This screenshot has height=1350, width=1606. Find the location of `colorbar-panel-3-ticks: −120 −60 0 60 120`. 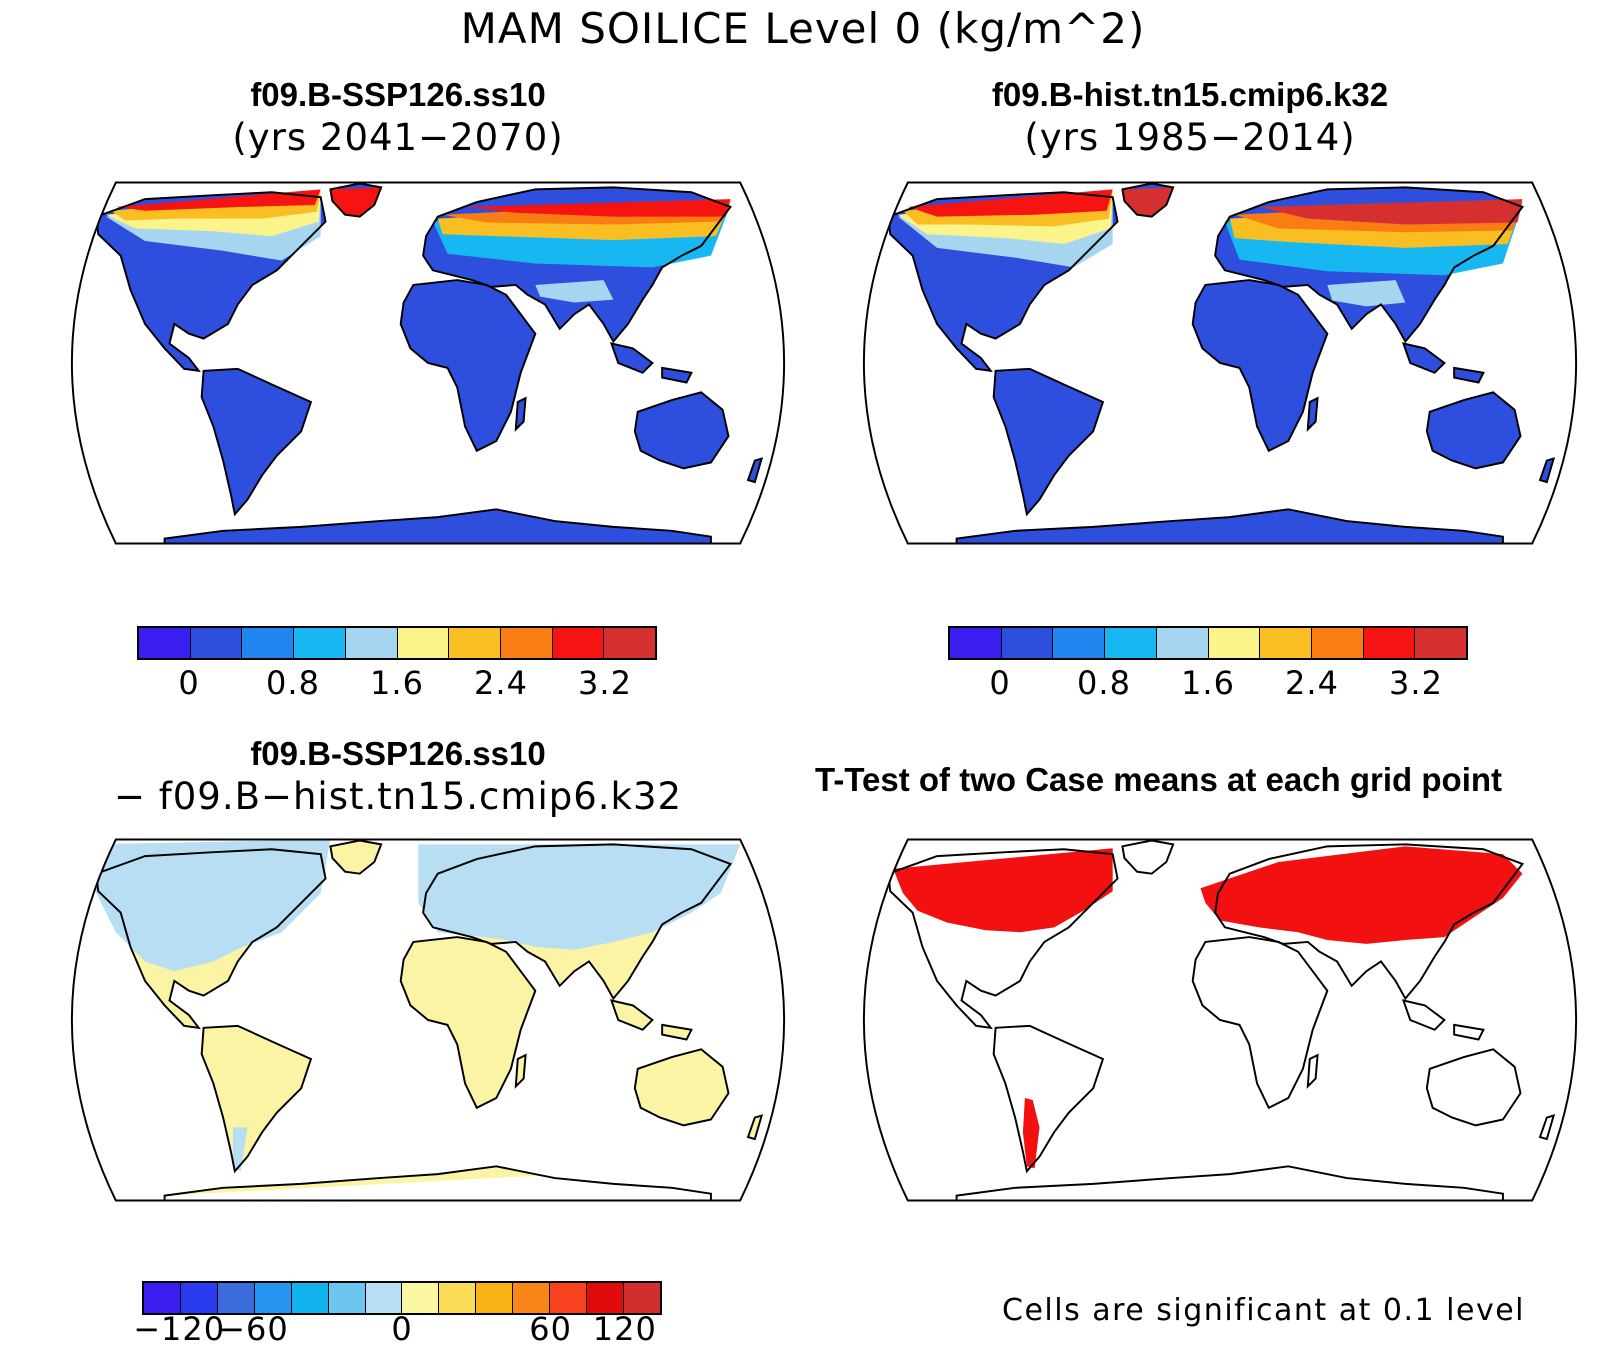

colorbar-panel-3-ticks: −120 −60 0 60 120 is located at coordinates (397, 1330).